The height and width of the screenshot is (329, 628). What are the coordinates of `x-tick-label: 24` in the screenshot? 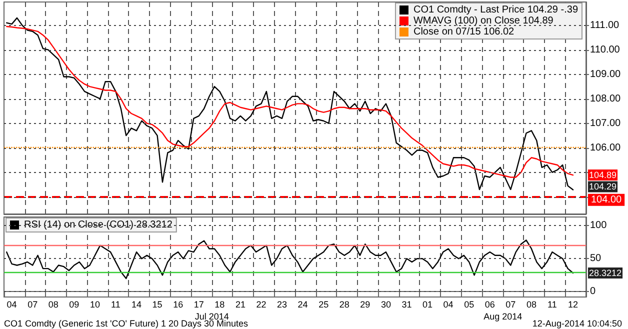 It's located at (303, 305).